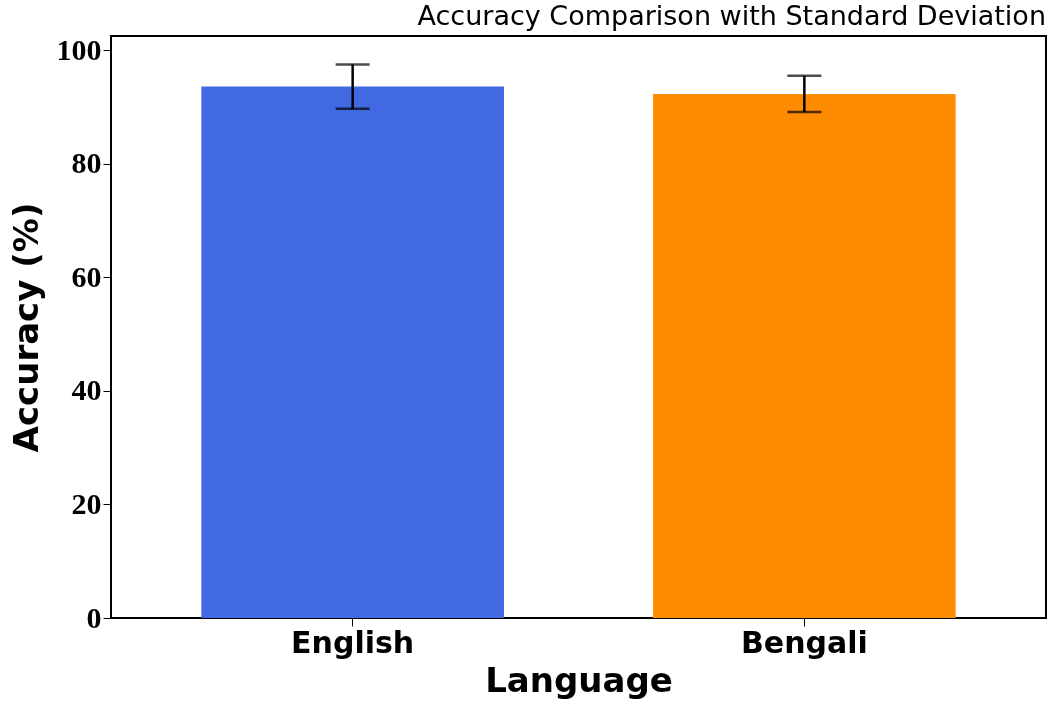  Describe the element at coordinates (579, 679) in the screenshot. I see `x-axis-title: Language` at that location.